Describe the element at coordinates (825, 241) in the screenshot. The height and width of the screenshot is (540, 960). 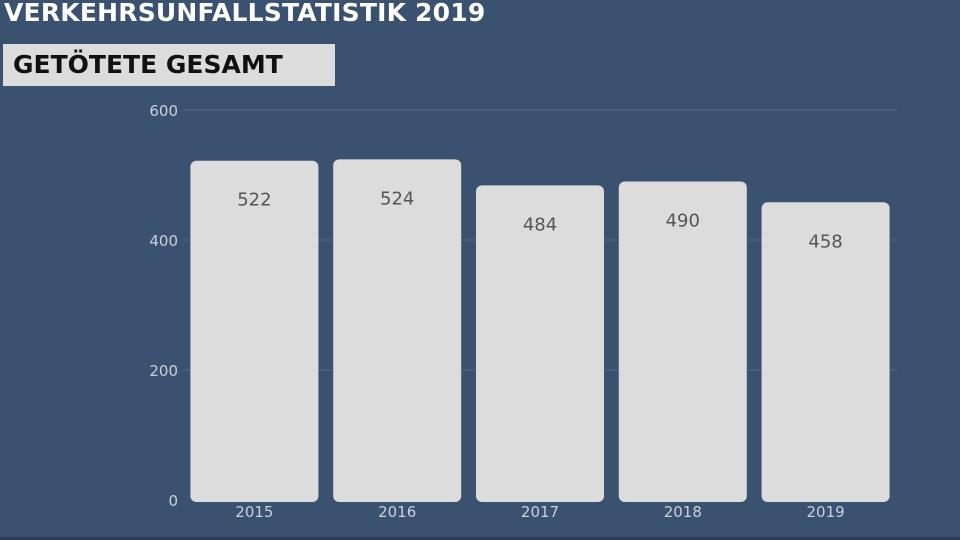
I see `data-label: 458` at that location.